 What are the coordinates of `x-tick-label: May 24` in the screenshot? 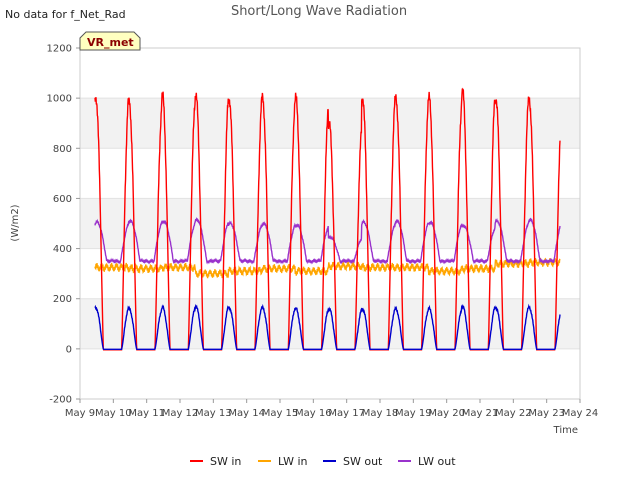 It's located at (580, 413).